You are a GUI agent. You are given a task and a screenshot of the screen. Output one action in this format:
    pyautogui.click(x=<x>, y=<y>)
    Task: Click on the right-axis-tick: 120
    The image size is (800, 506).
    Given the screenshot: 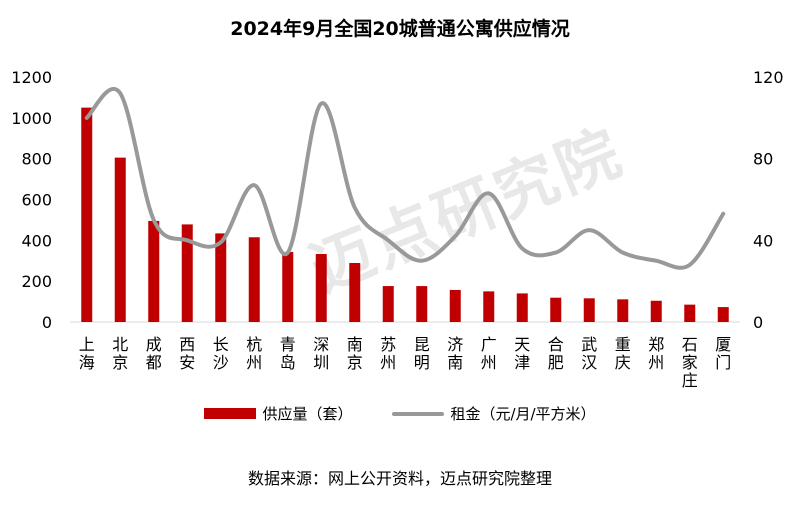 What is the action you would take?
    pyautogui.click(x=768, y=77)
    